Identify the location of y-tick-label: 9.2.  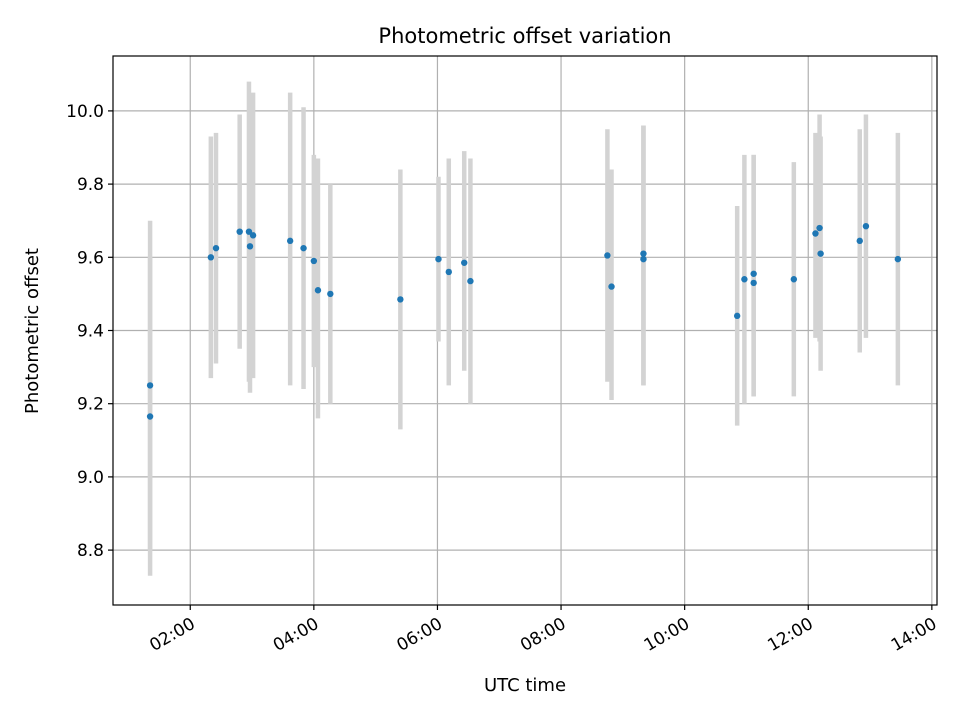
(90, 405).